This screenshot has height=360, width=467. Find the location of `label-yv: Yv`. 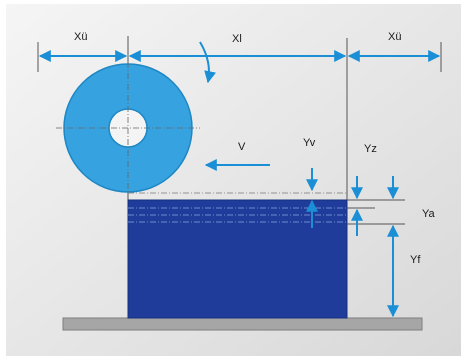

label-yv: Yv is located at coordinates (309, 143).